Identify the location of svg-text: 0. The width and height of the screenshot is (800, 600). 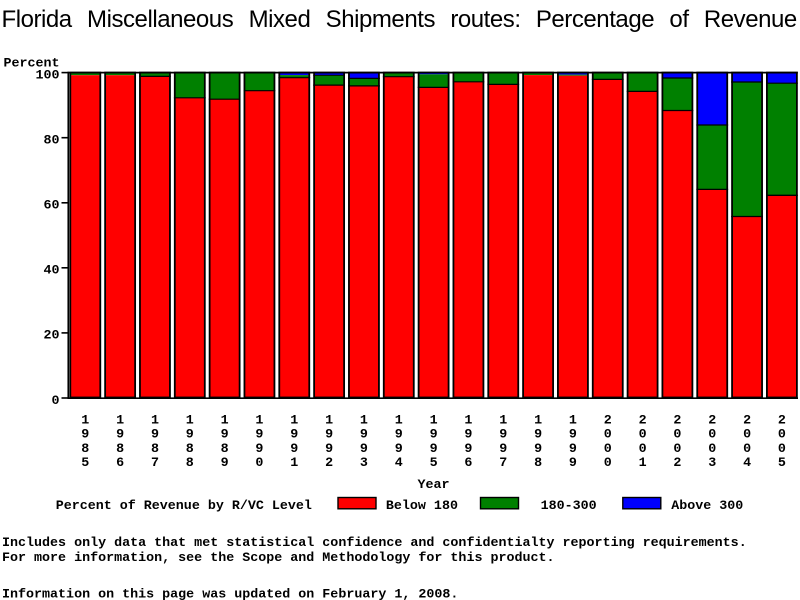
(55, 401).